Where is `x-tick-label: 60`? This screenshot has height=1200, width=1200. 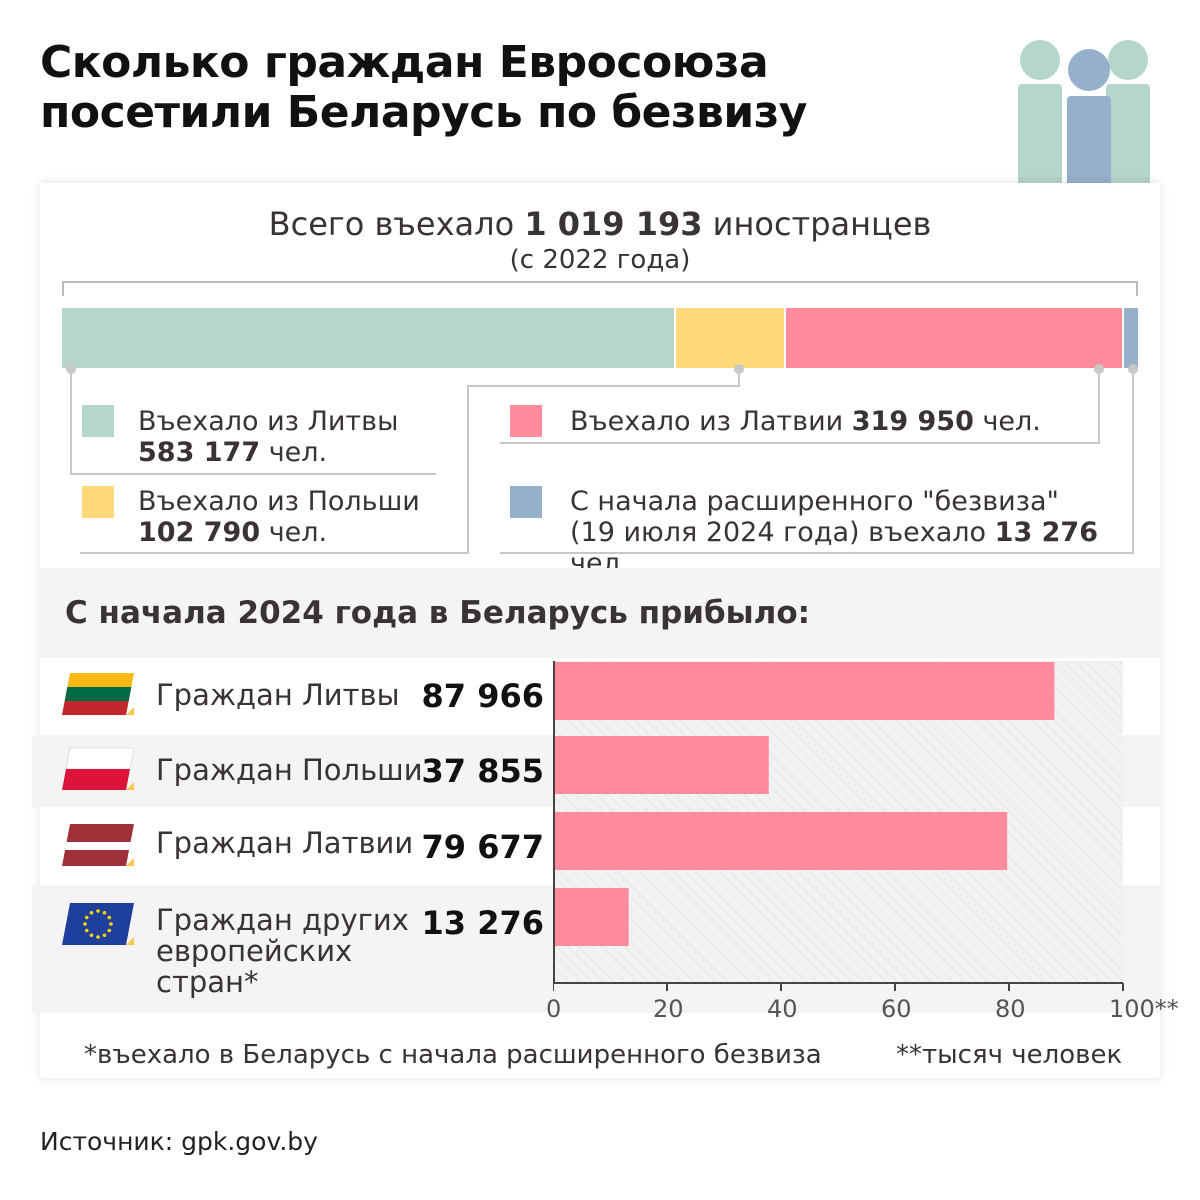 x-tick-label: 60 is located at coordinates (896, 1009).